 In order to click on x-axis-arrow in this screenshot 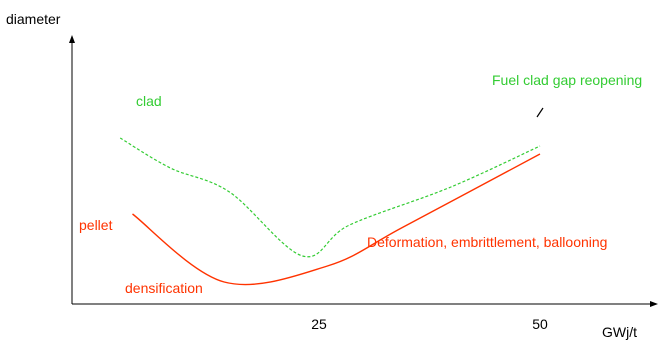, I will do `click(654, 304)`.